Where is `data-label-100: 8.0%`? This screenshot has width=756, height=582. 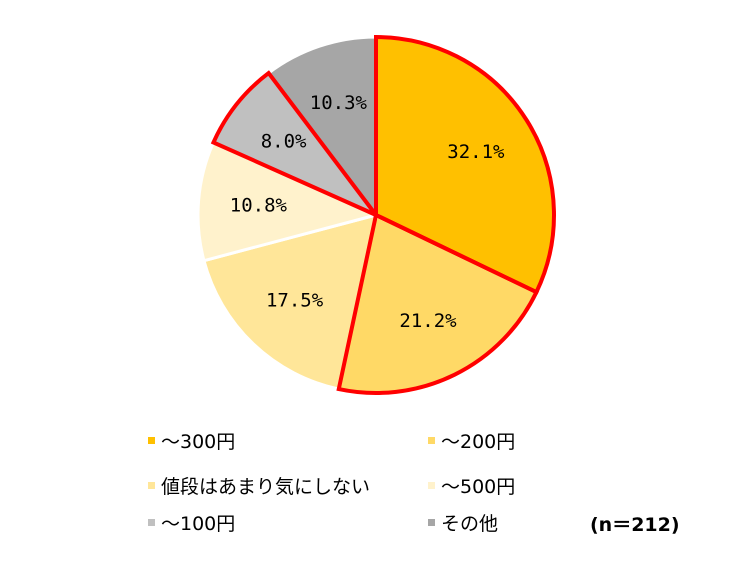 data-label-100: 8.0% is located at coordinates (284, 142).